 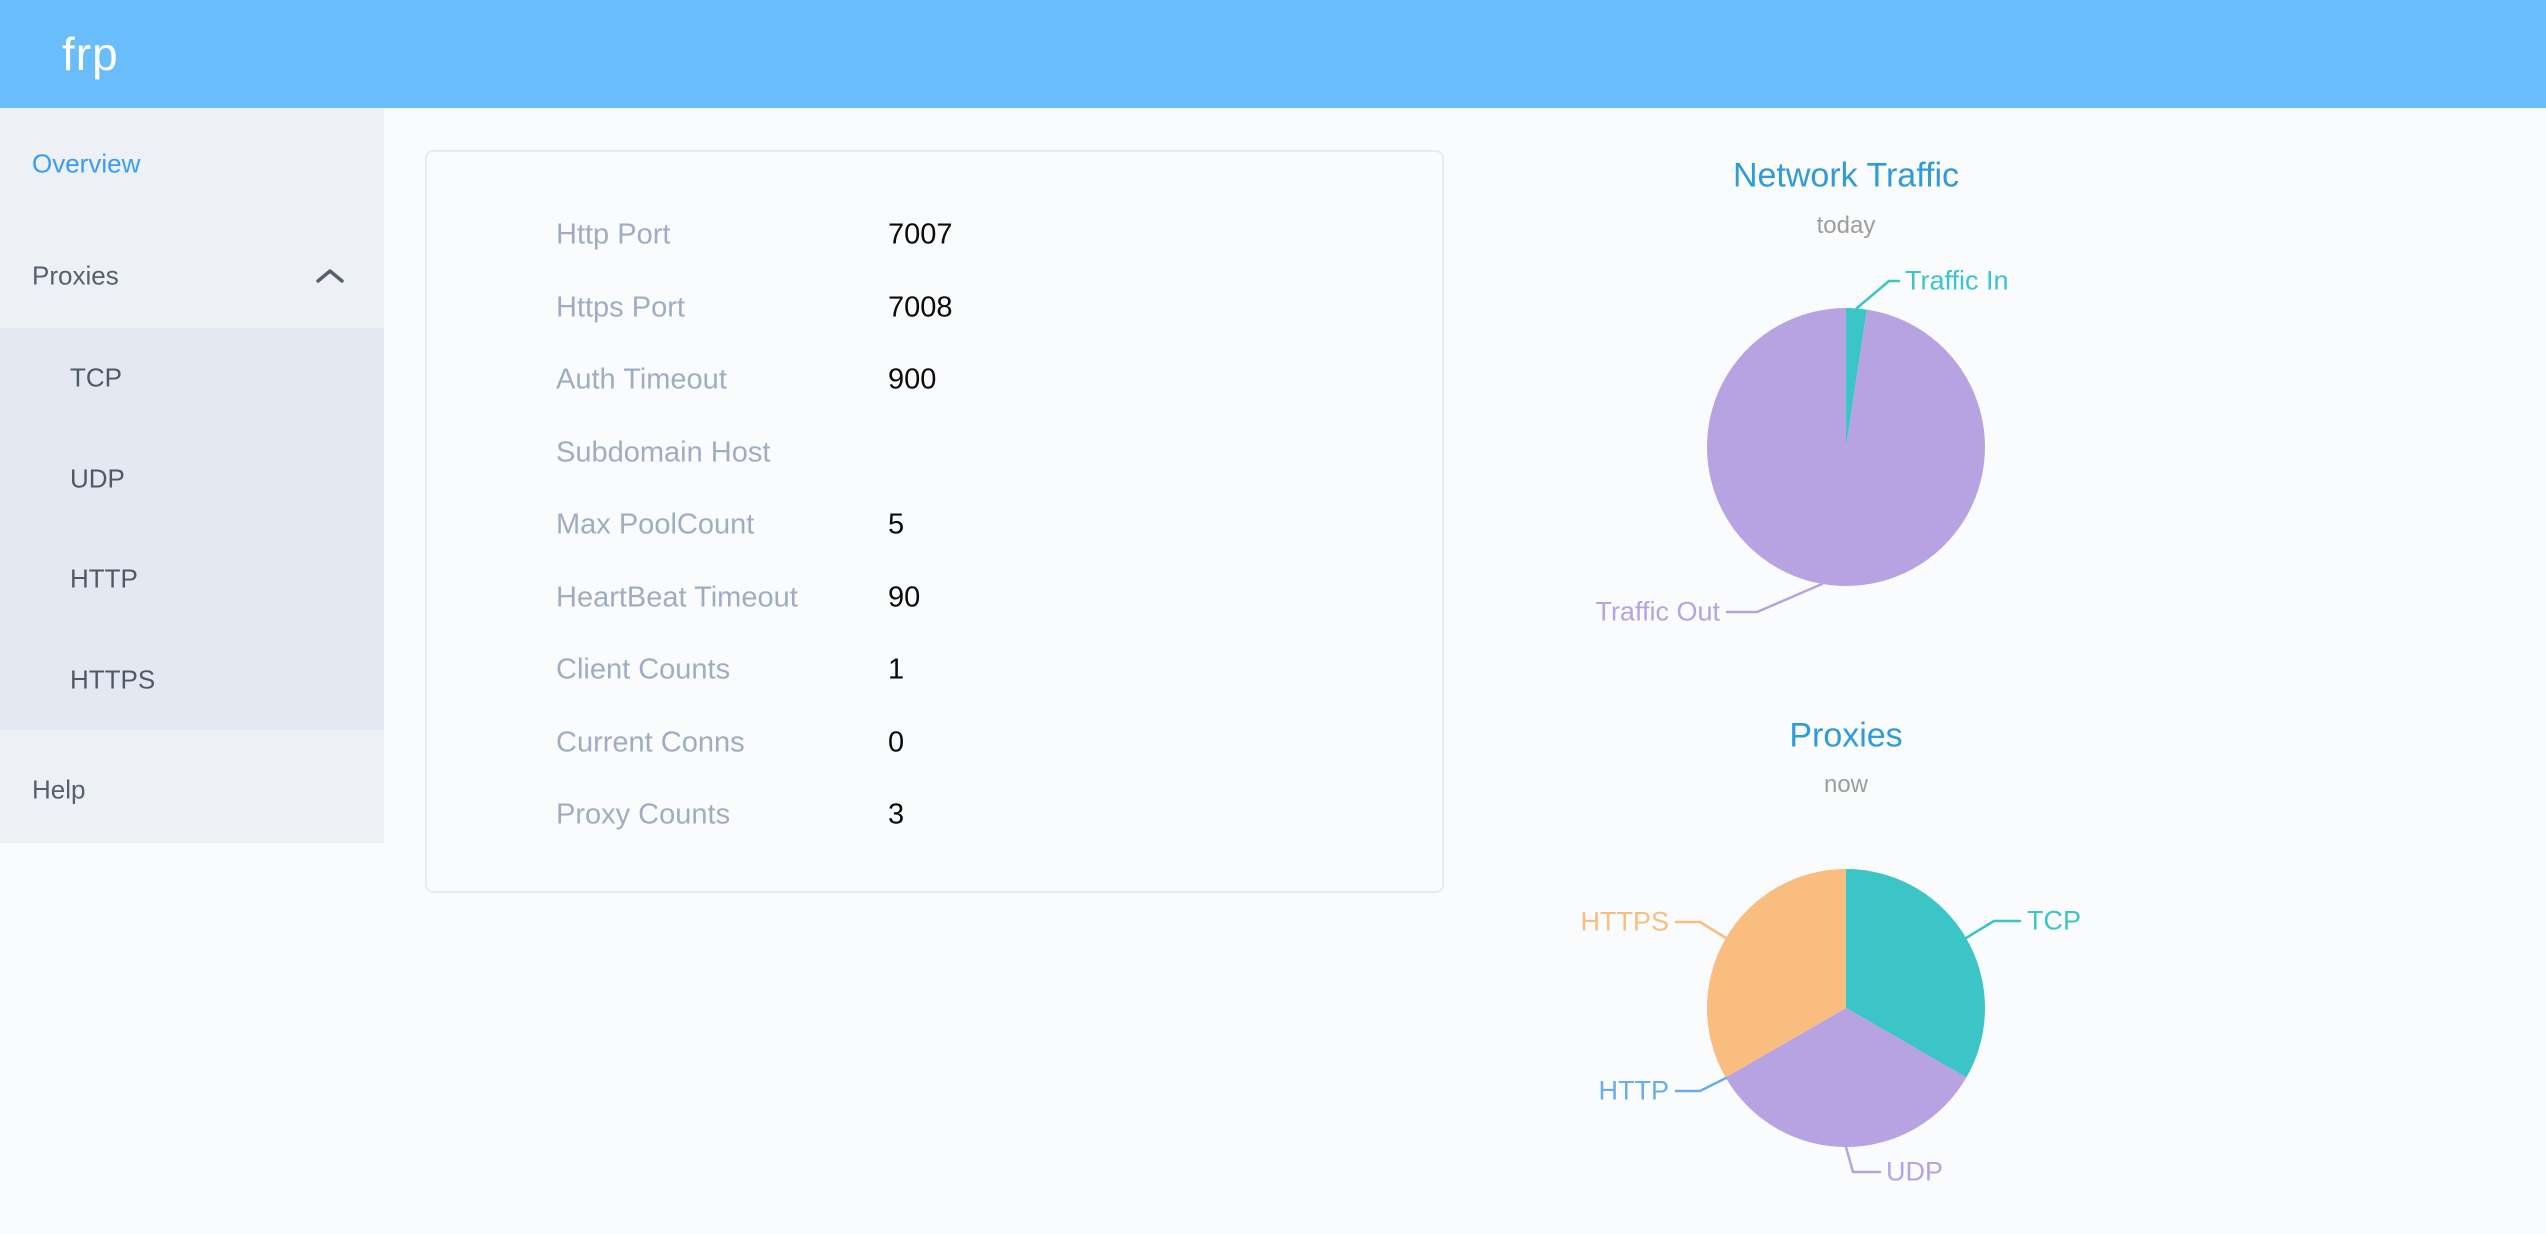 I want to click on frp-logo: frp, so click(x=90, y=54).